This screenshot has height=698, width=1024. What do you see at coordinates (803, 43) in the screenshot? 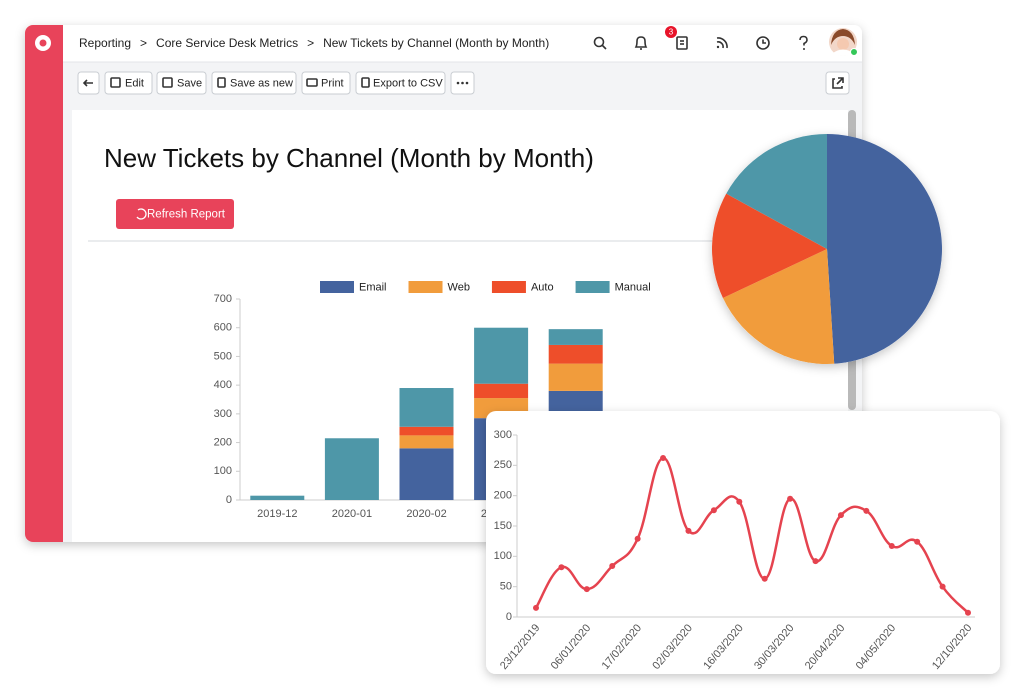
I see `help-icon` at bounding box center [803, 43].